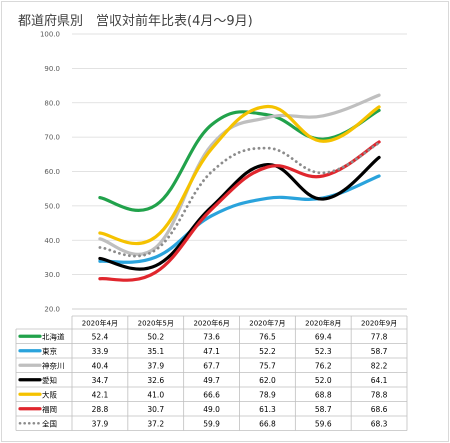 The width and height of the screenshot is (450, 443). What do you see at coordinates (155, 336) in the screenshot?
I see `data-label: 50.2` at bounding box center [155, 336].